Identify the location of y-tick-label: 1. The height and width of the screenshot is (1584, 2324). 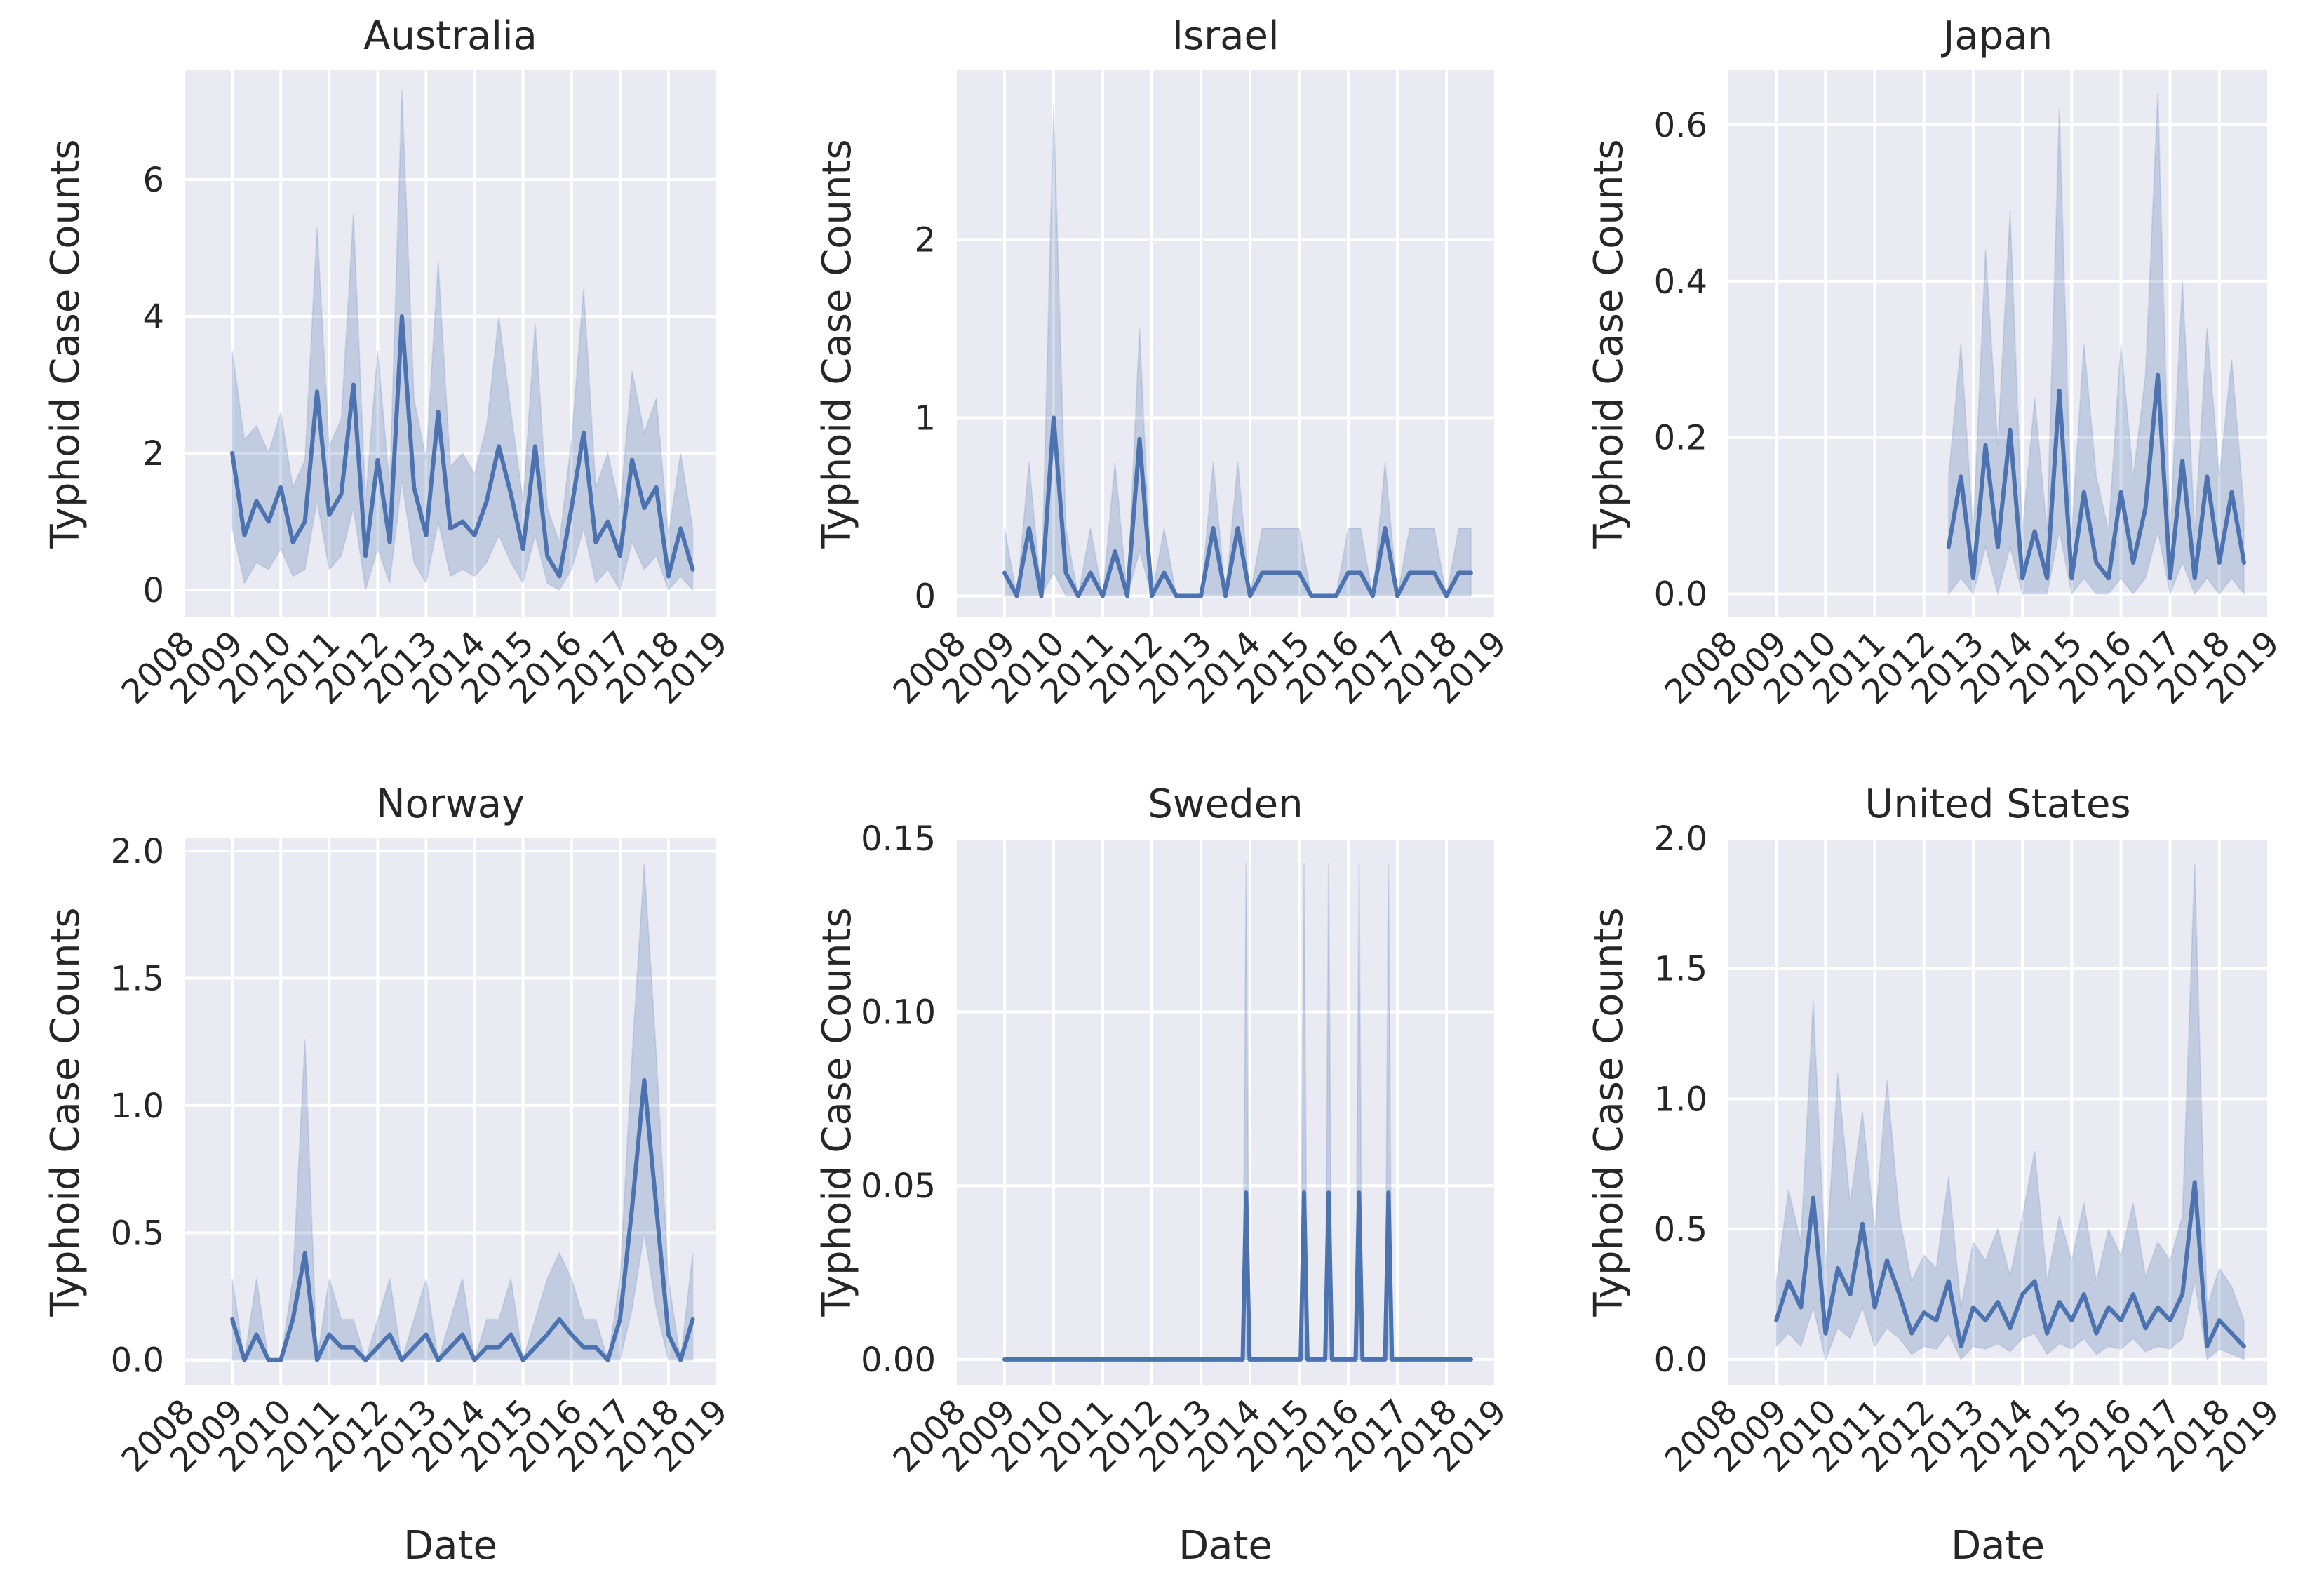
(925, 418).